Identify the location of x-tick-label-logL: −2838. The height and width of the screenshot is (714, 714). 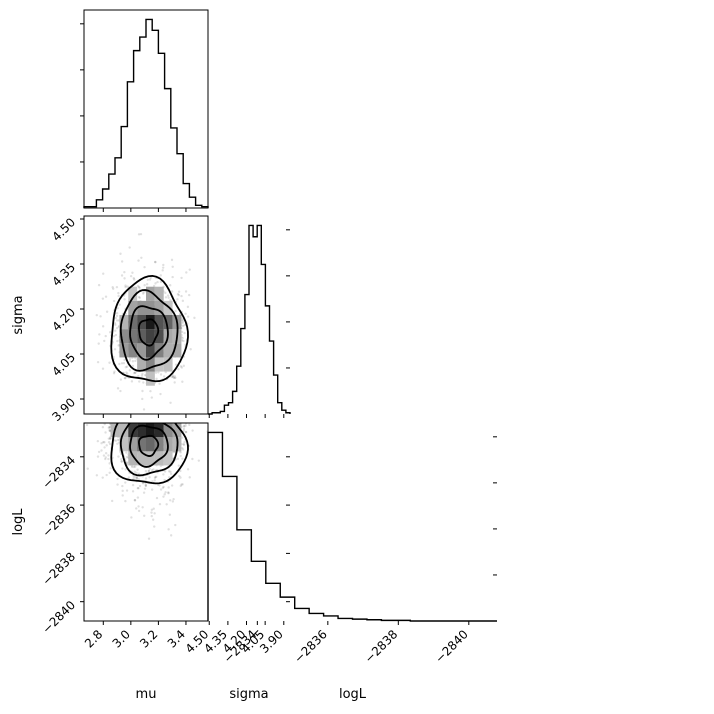
(381, 646).